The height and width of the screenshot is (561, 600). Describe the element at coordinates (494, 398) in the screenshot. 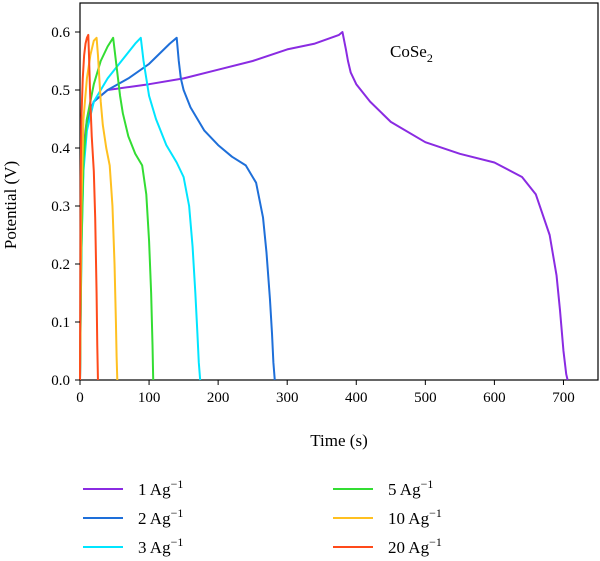

I see `x-tick-label: 600` at that location.